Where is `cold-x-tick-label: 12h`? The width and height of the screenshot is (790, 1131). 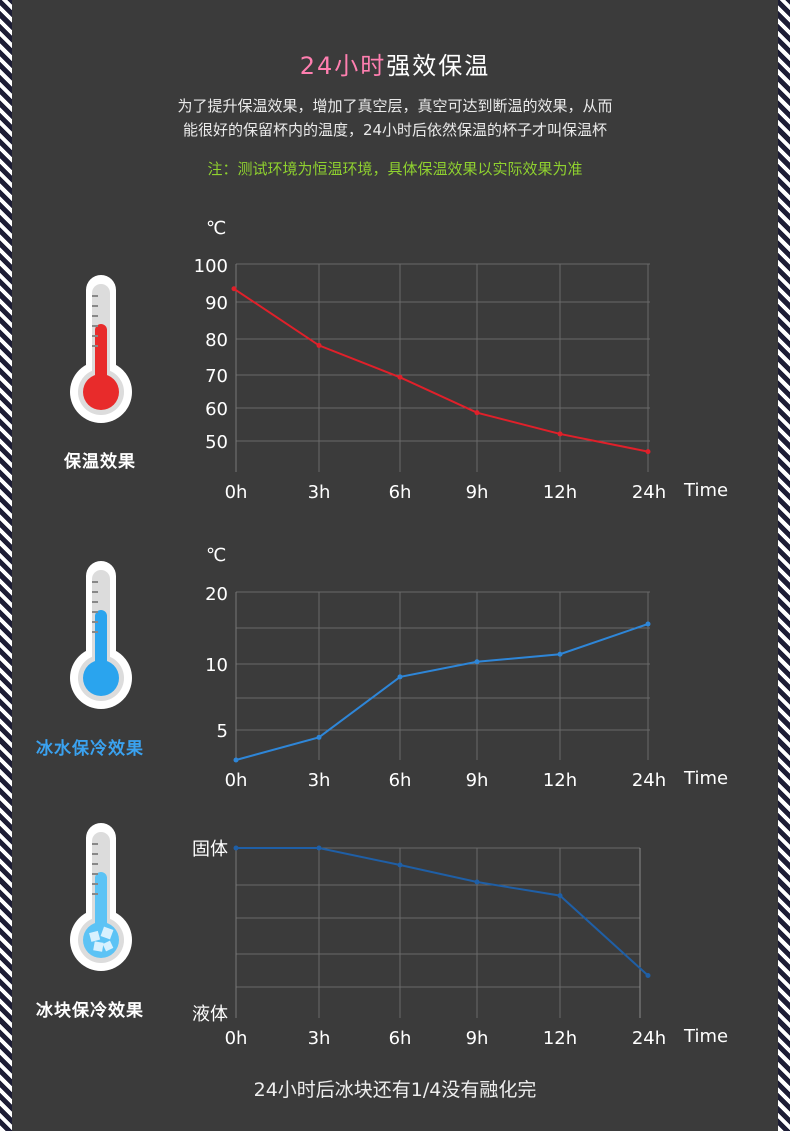 cold-x-tick-label: 12h is located at coordinates (560, 780).